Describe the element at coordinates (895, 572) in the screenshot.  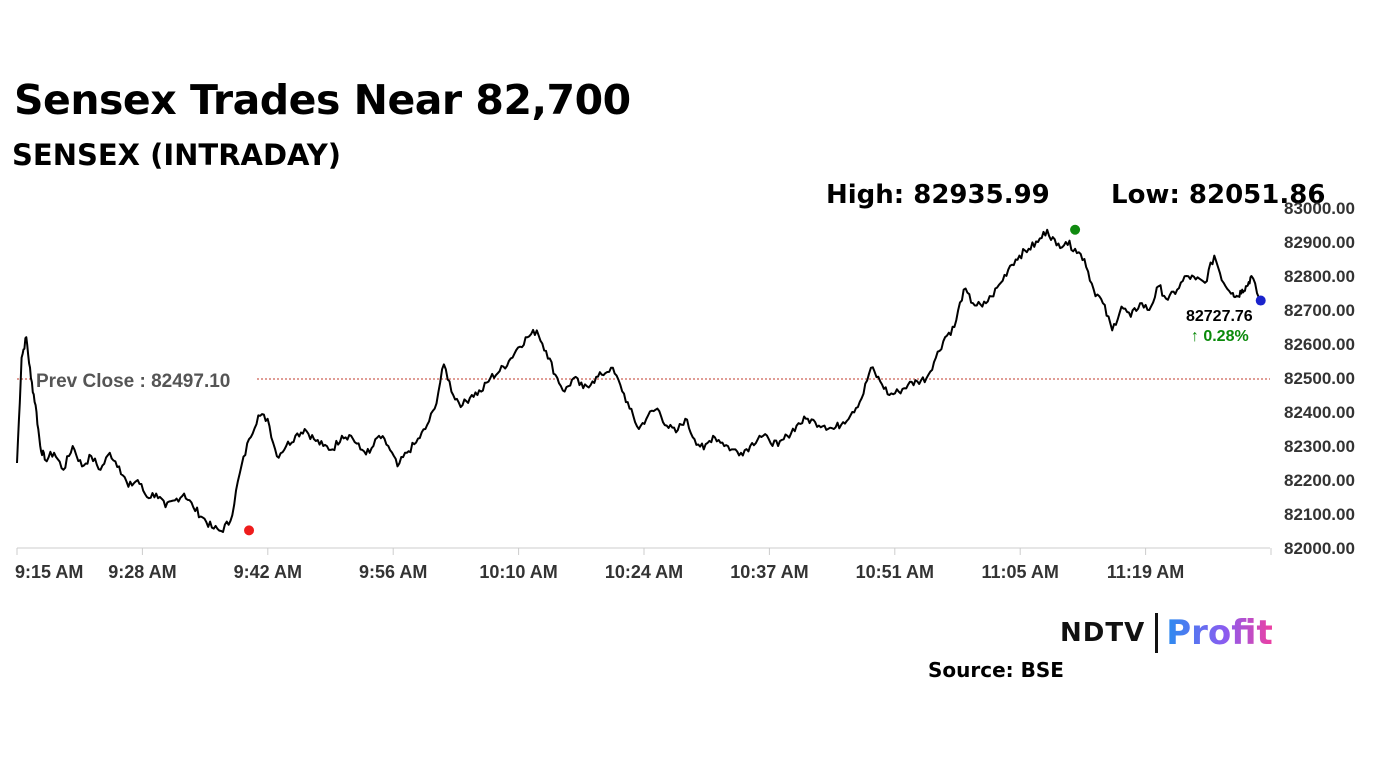
I see `x-tick-label: 10:51 AM` at that location.